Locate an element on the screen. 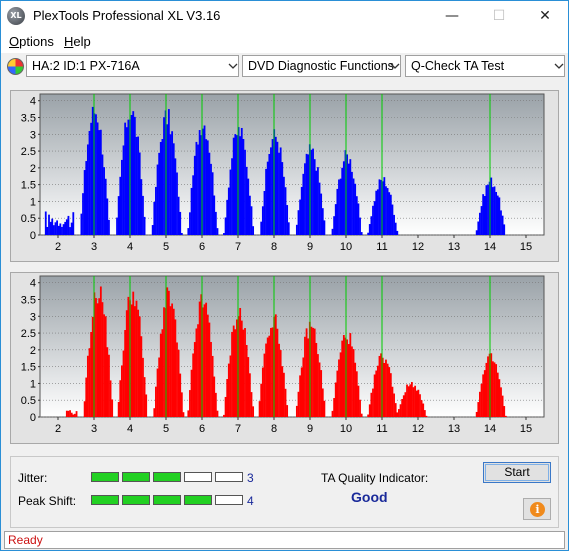 The width and height of the screenshot is (569, 551). x-tick-label: 15 is located at coordinates (526, 429).